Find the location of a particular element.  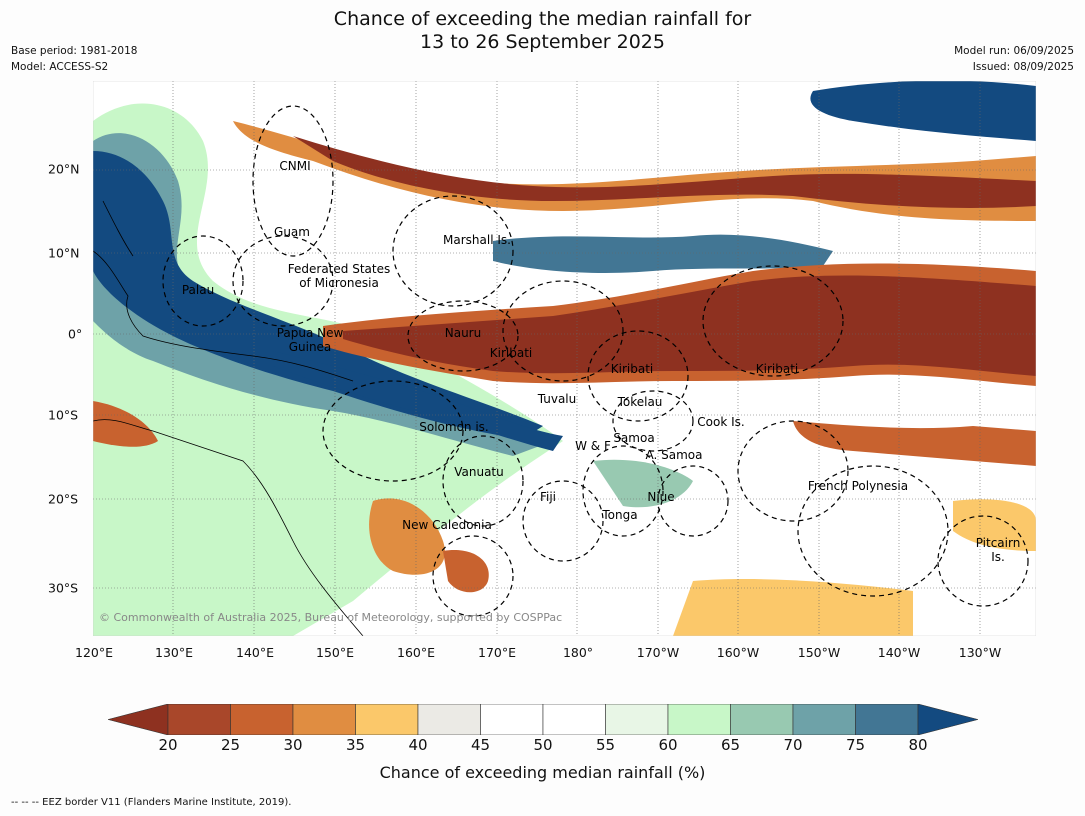

x-tick-label: 160°E is located at coordinates (416, 652).